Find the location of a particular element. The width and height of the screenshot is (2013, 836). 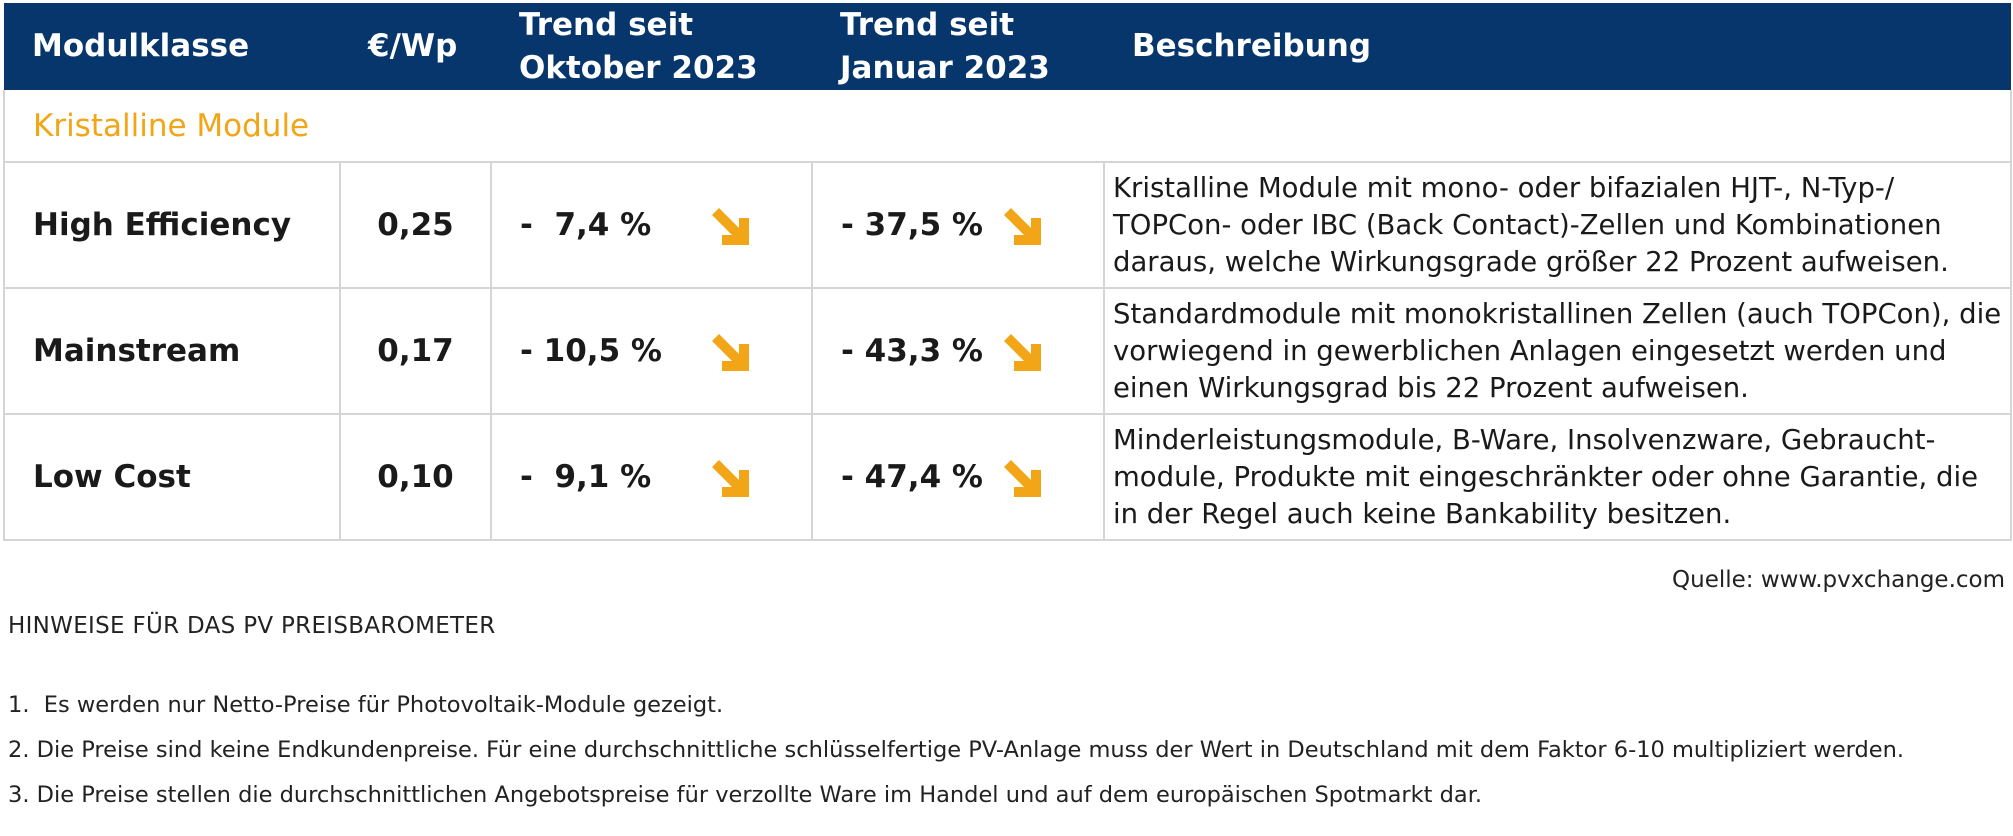

trend-oct-value: - 9,1 % is located at coordinates (586, 477).